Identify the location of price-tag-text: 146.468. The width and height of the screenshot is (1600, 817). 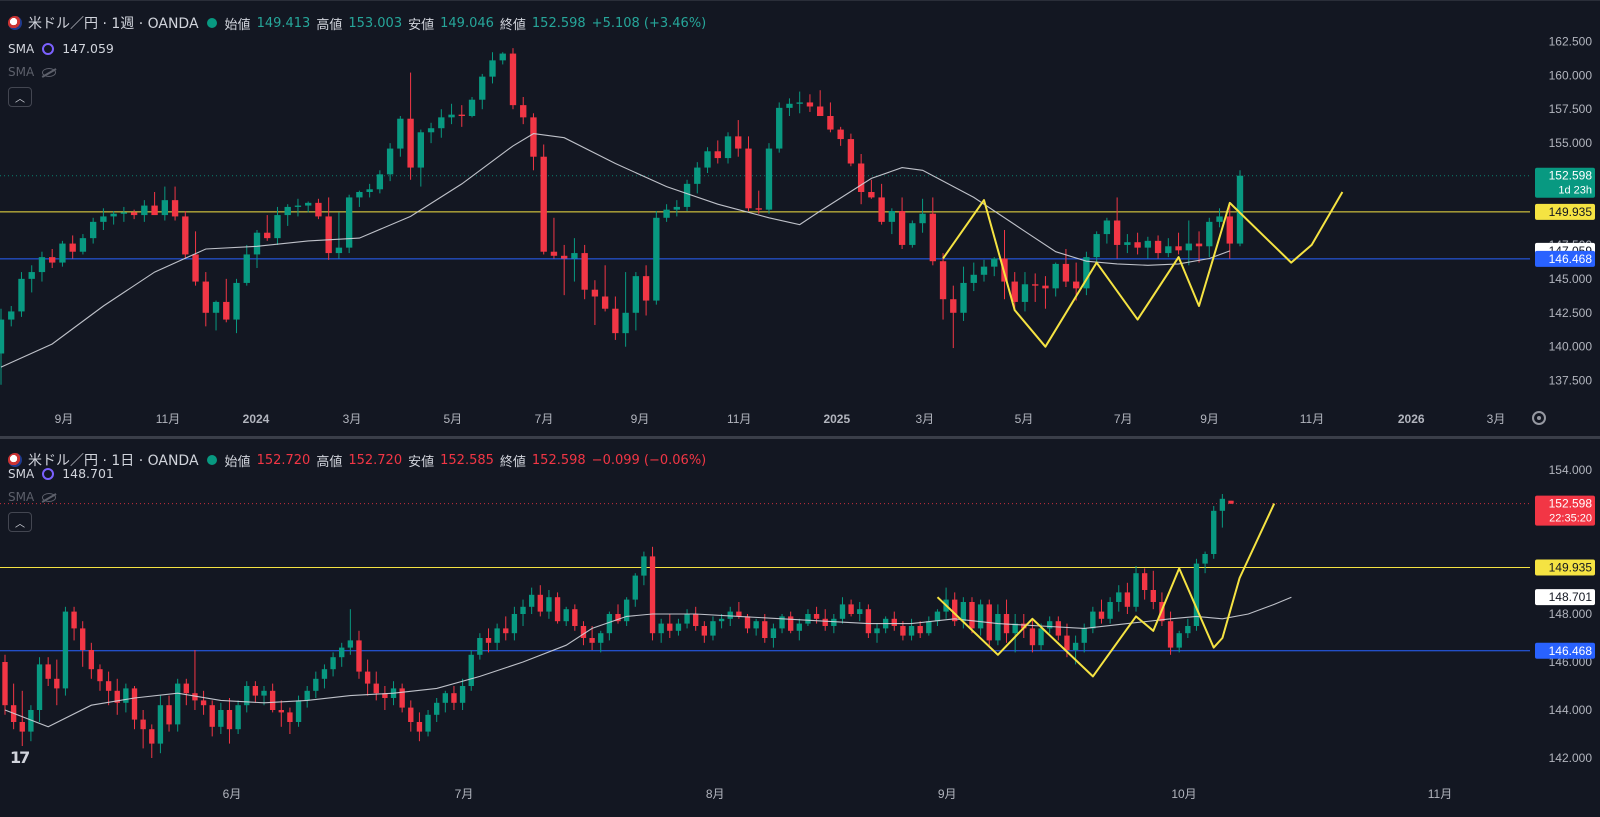
(1571, 651).